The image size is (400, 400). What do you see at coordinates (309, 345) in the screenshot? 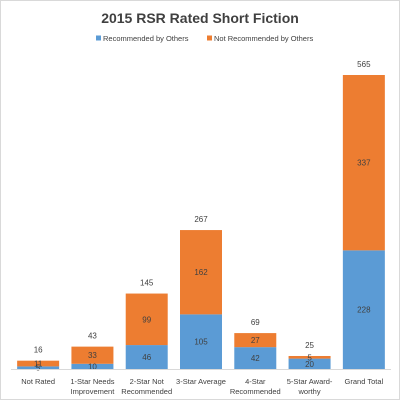
I see `total-label-5: 25` at bounding box center [309, 345].